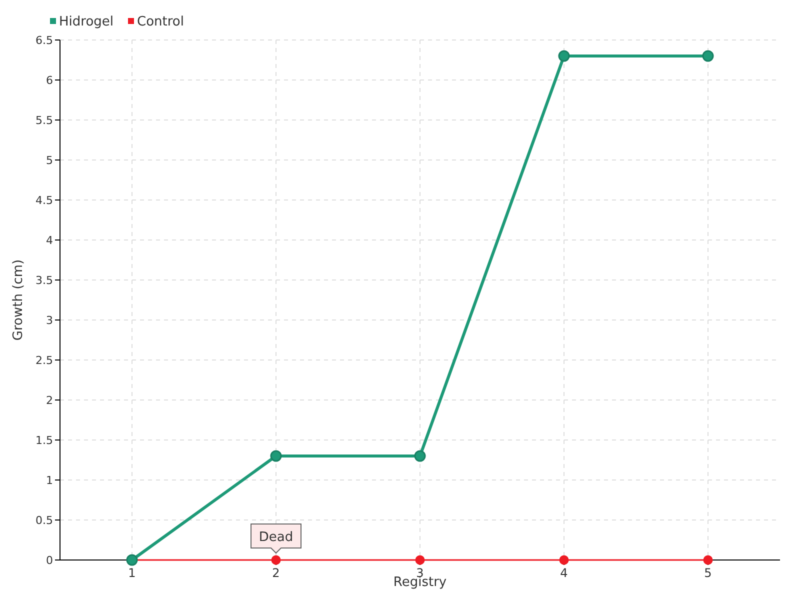  What do you see at coordinates (44, 280) in the screenshot?
I see `y-tick-label: 3.5` at bounding box center [44, 280].